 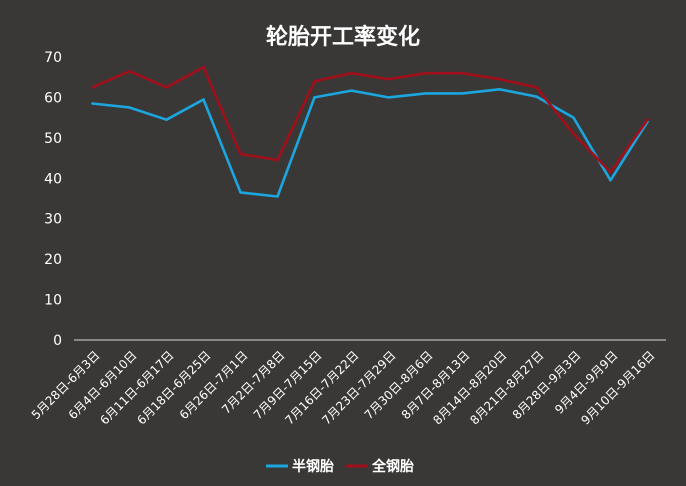 I want to click on chart-title: 轮胎开工率变化, so click(x=343, y=37).